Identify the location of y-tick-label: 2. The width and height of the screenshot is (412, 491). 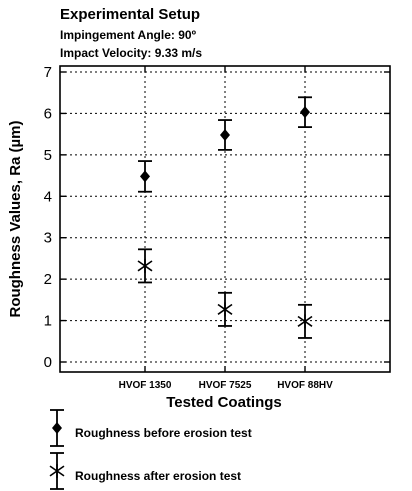
(48, 279).